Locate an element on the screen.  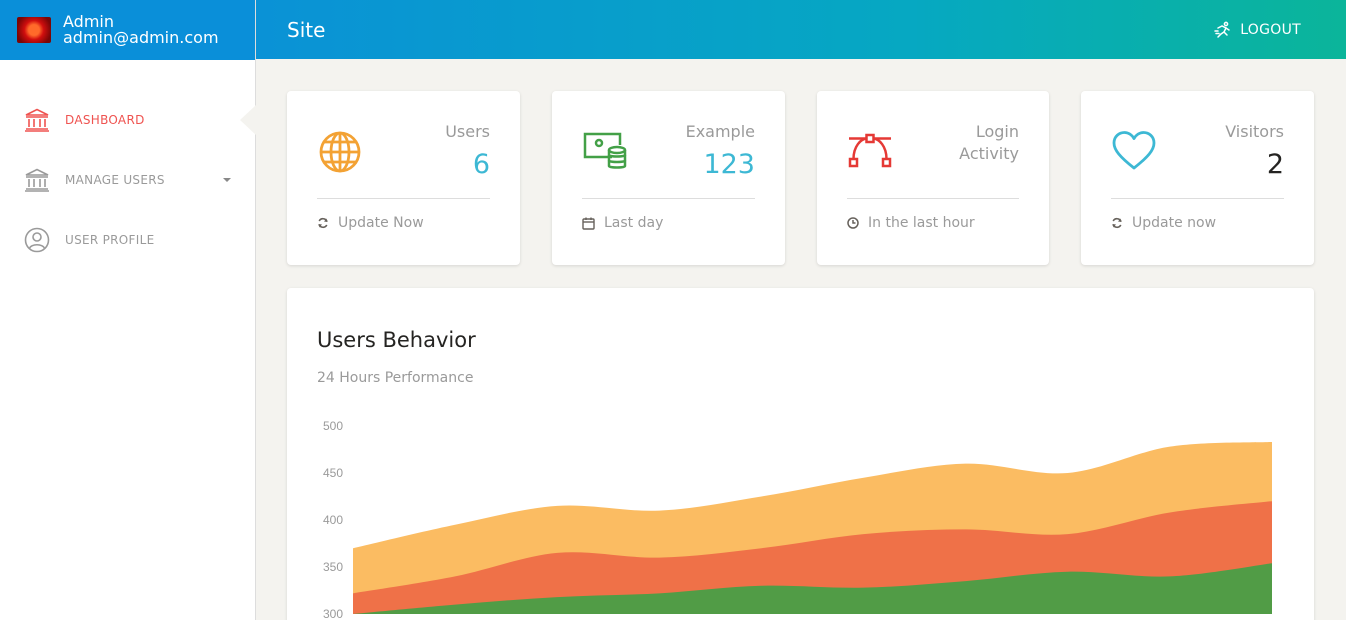
stat-card-visitors: Visitors 2 Update now is located at coordinates (1197, 178).